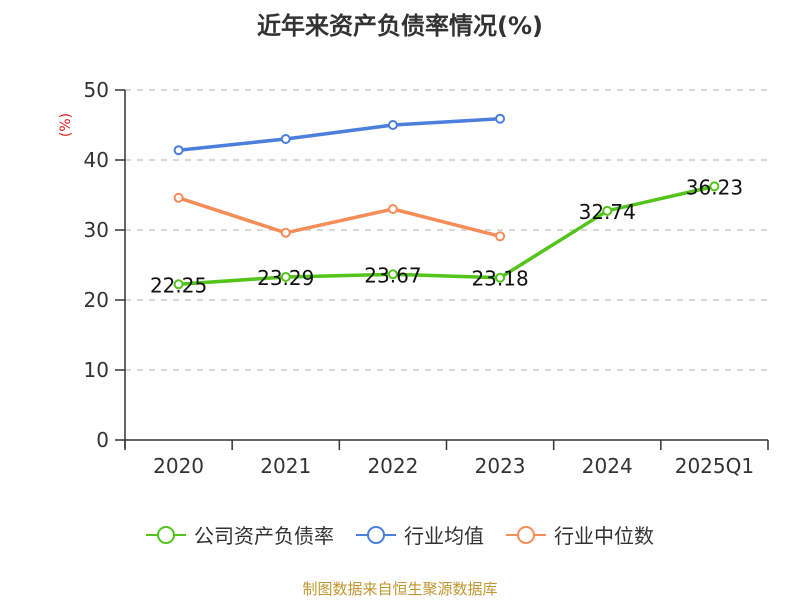 The height and width of the screenshot is (600, 800). What do you see at coordinates (102, 440) in the screenshot?
I see `y-tick-label: 0` at bounding box center [102, 440].